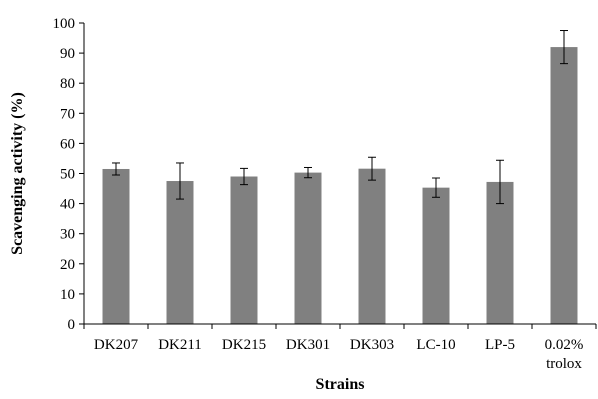 Image resolution: width=598 pixels, height=399 pixels. I want to click on y-axis-title: Scavenging activity (%), so click(17, 173).